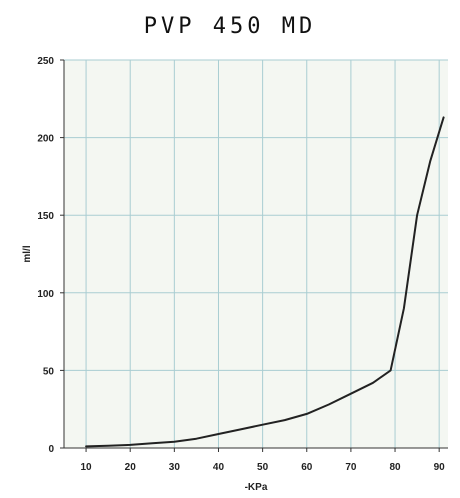 The width and height of the screenshot is (460, 498). Describe the element at coordinates (256, 487) in the screenshot. I see `x-axis-title: -KPa` at that location.